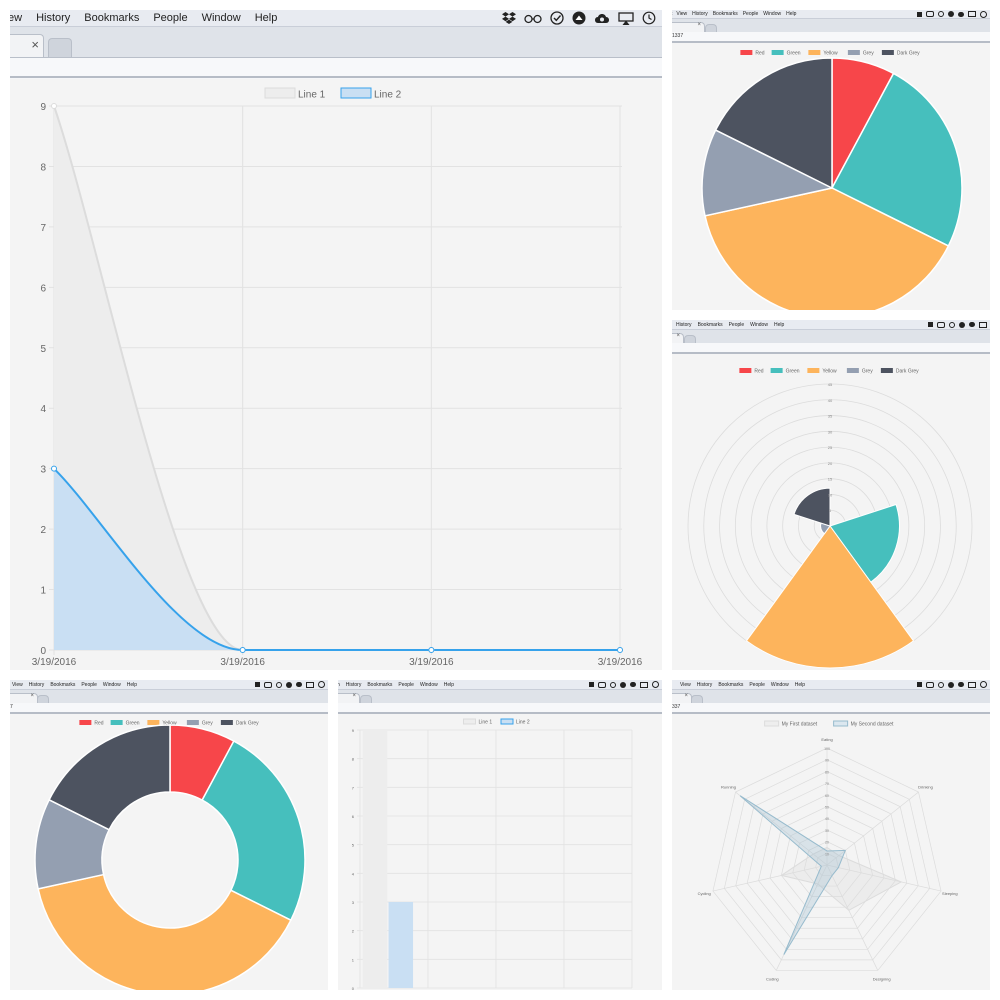 The width and height of the screenshot is (1000, 1000). Describe the element at coordinates (16, 18) in the screenshot. I see `menu-view: ew` at that location.